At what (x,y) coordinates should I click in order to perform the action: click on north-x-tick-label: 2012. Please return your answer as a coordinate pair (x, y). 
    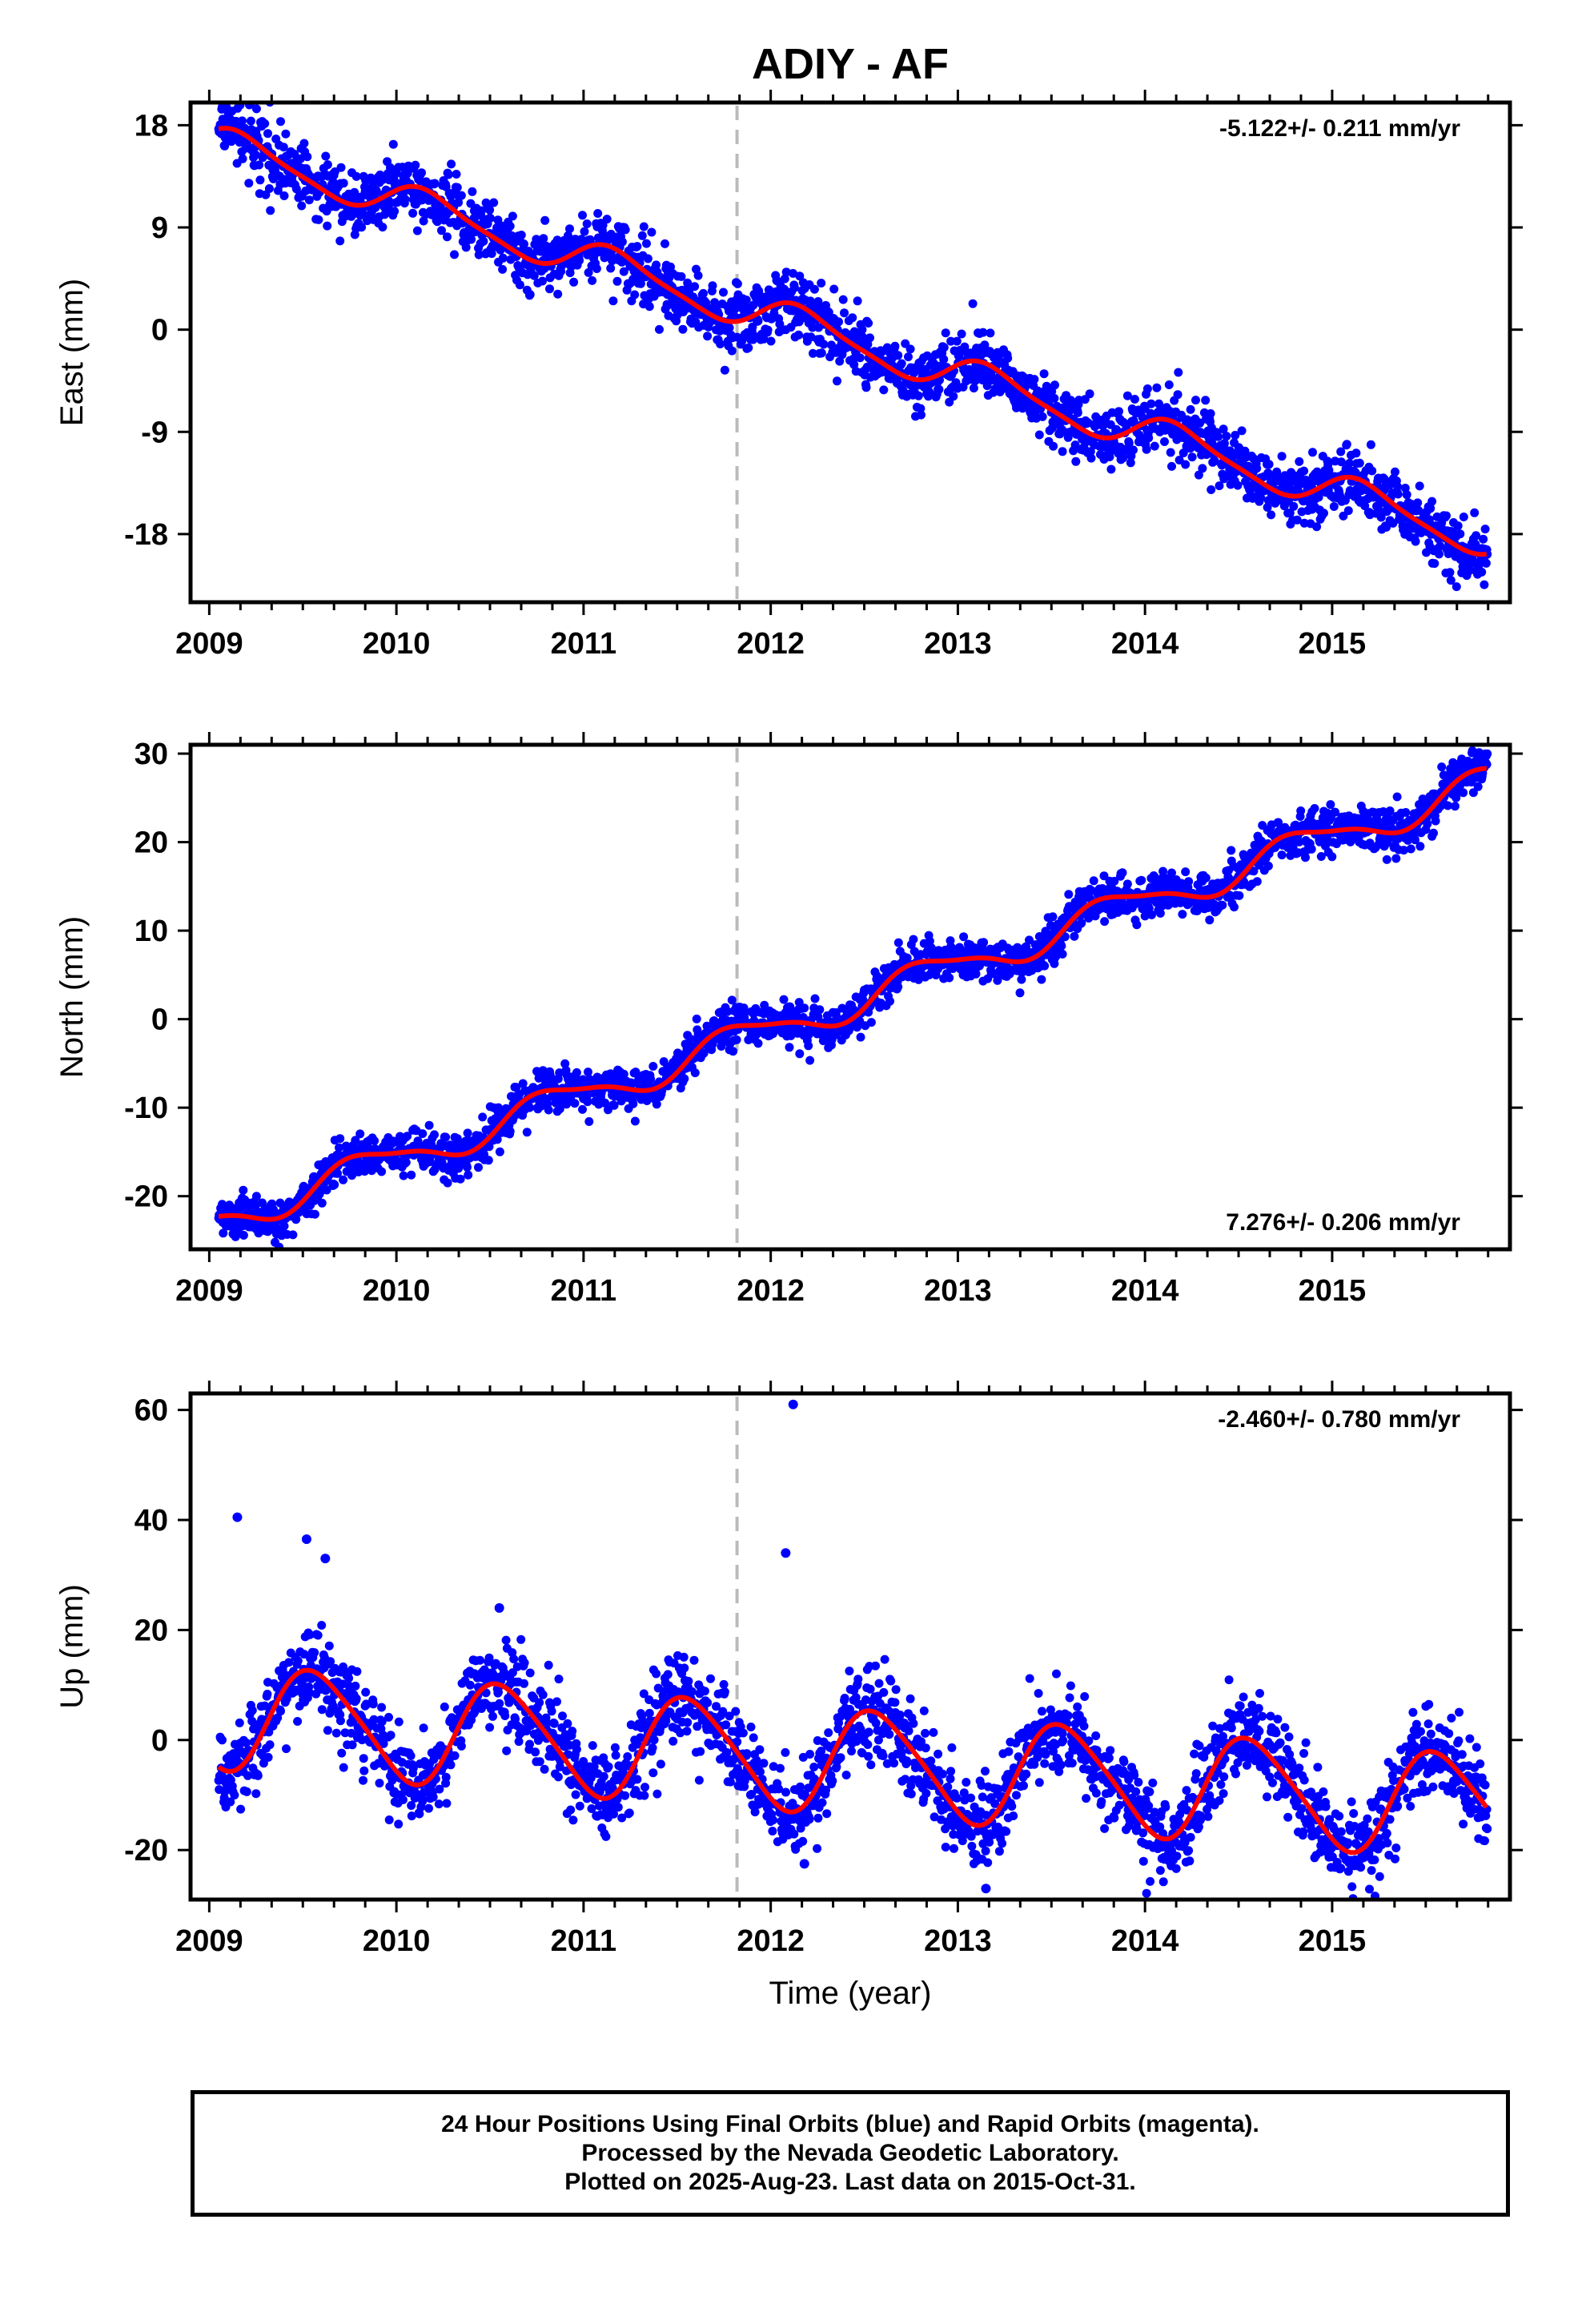
    Looking at the image, I should click on (771, 1291).